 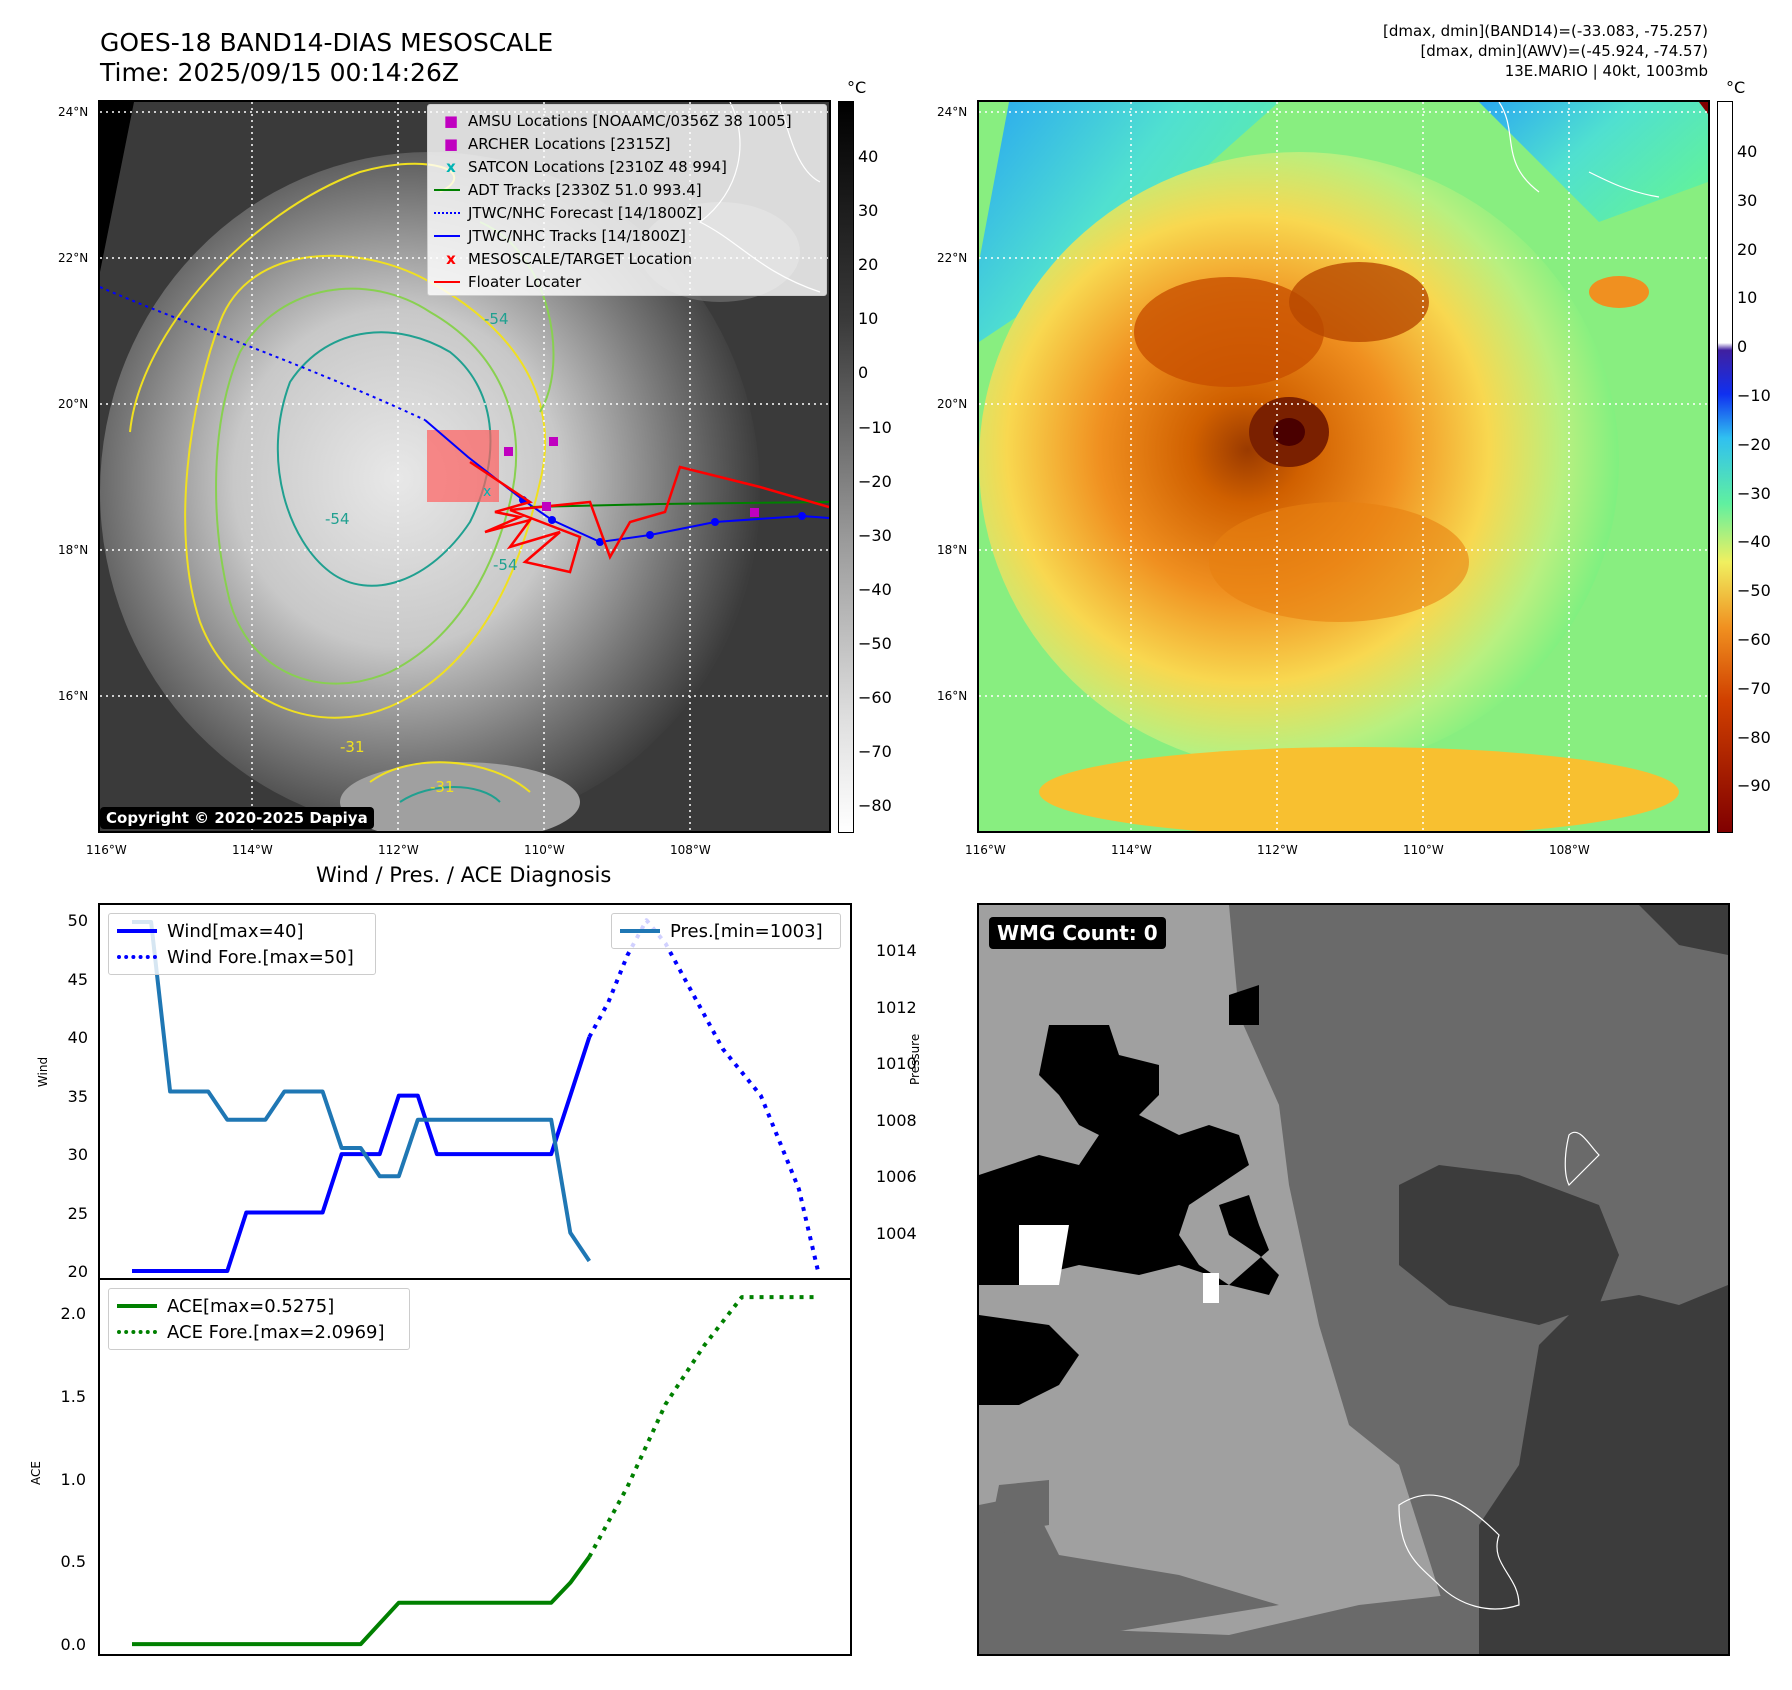 What do you see at coordinates (875, 535) in the screenshot?
I see `ir-colorbar-tick: −30` at bounding box center [875, 535].